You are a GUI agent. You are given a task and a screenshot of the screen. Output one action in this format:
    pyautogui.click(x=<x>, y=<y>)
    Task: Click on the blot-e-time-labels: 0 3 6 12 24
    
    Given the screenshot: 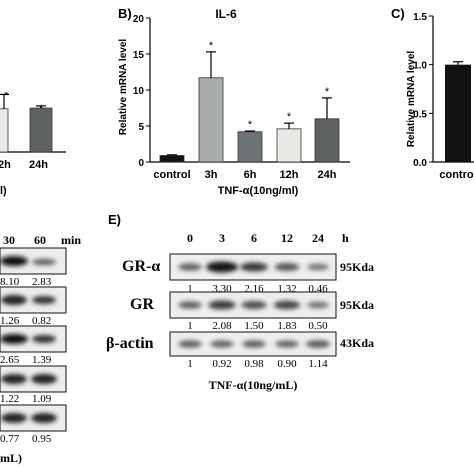 What is the action you would take?
    pyautogui.click(x=255, y=238)
    